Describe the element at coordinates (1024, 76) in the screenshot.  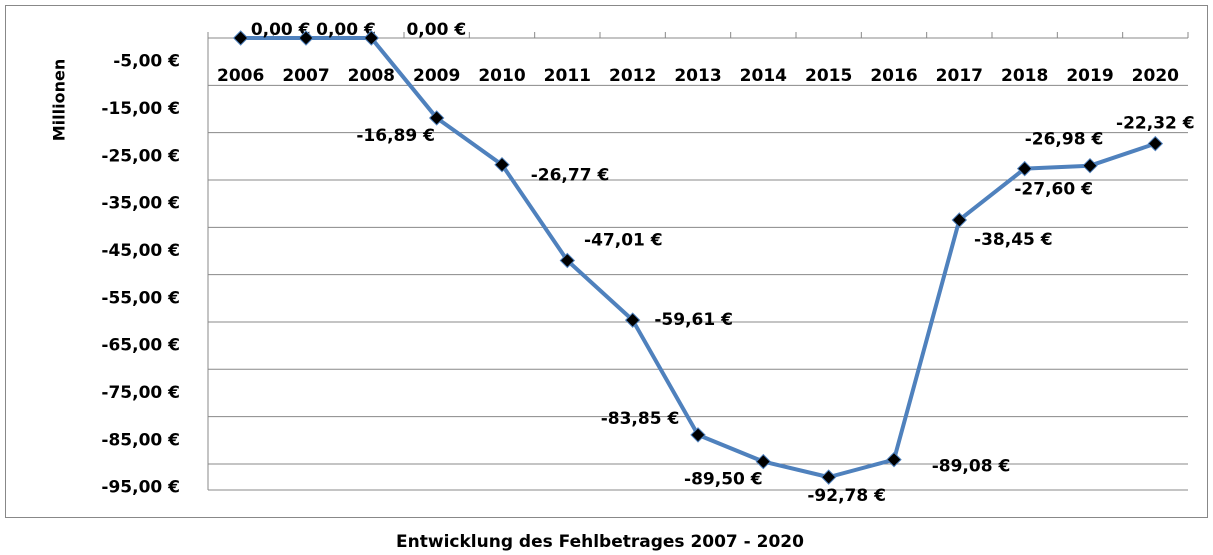
I see `x-tick-label: 2018` at that location.